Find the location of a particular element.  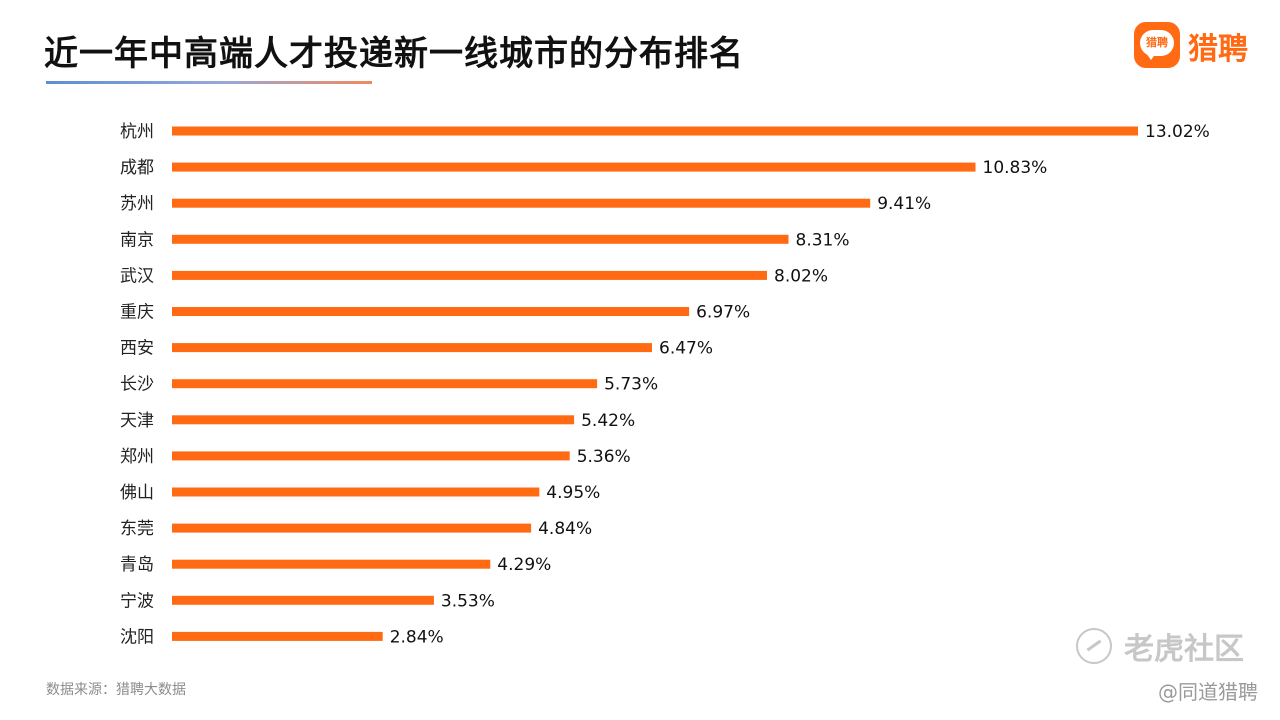

data-label: 5.36% is located at coordinates (604, 457).